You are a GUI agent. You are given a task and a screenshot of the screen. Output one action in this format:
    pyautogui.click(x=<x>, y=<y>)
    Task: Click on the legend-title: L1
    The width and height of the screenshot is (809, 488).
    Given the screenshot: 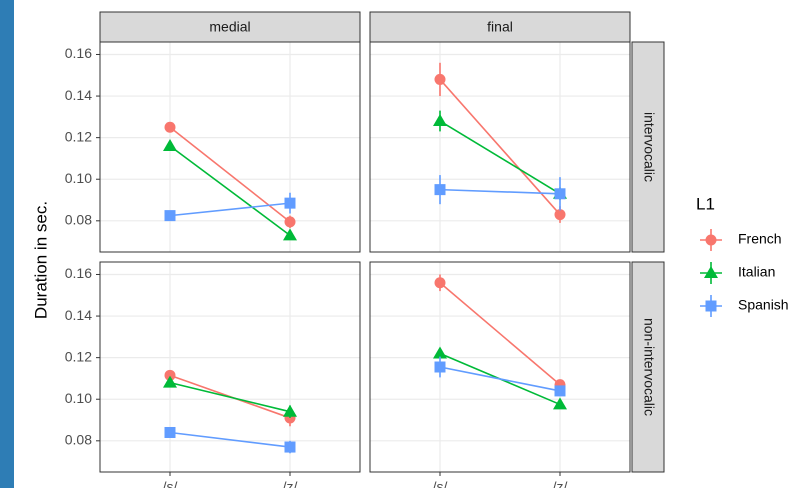 What is the action you would take?
    pyautogui.click(x=705, y=203)
    